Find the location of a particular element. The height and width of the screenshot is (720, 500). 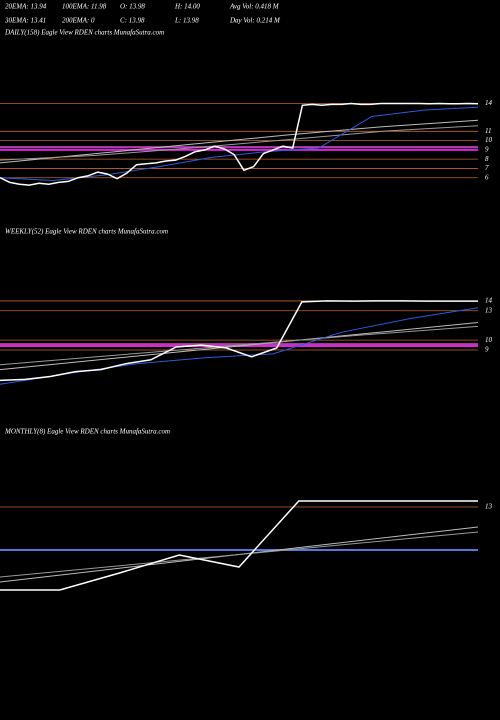

y-tick-label: 8 is located at coordinates (487, 159).